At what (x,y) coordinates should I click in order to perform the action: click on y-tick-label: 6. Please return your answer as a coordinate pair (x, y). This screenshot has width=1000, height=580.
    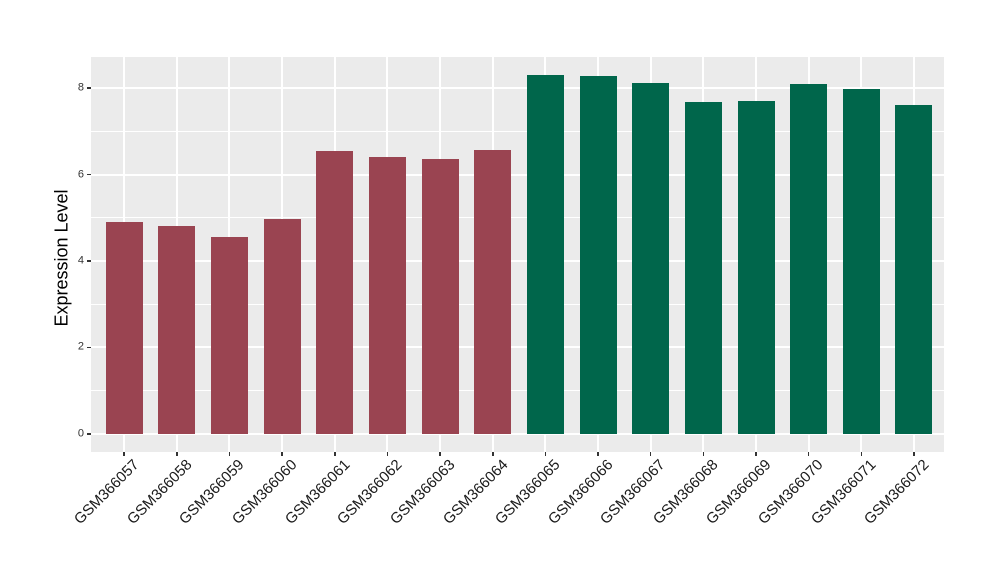
    Looking at the image, I should click on (80, 174).